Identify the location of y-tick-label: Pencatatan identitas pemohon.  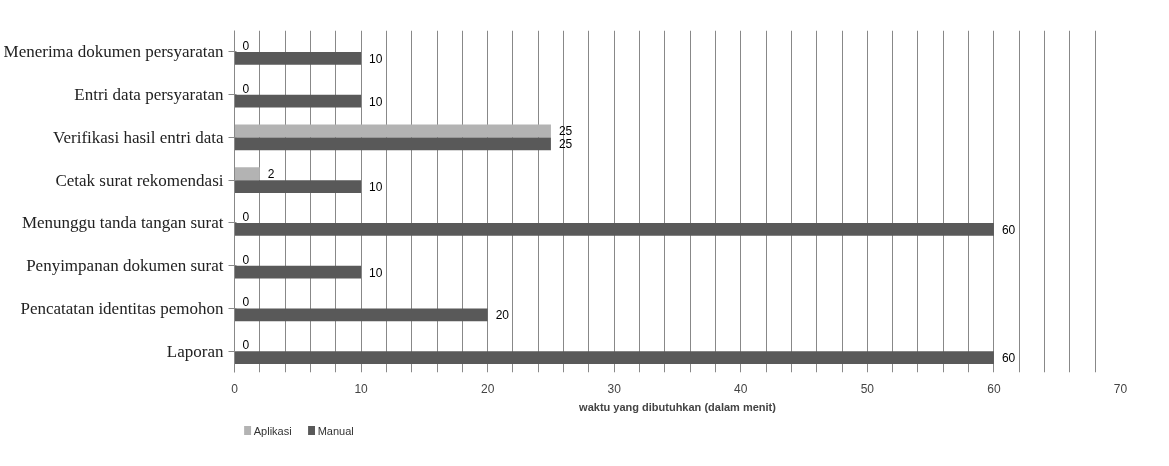
(122, 308).